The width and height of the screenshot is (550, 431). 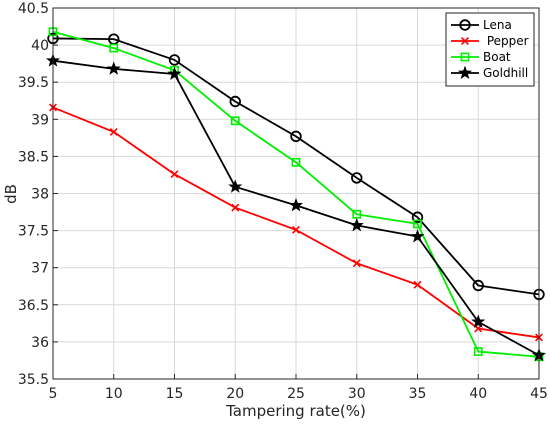 I want to click on legend-marker-boat, so click(x=465, y=57).